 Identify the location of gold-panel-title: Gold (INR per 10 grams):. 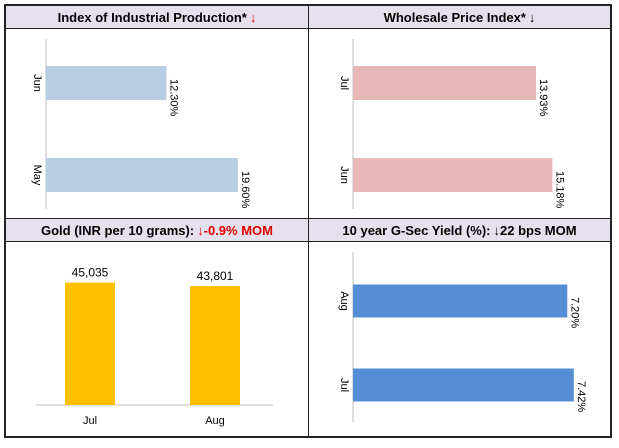
(118, 230).